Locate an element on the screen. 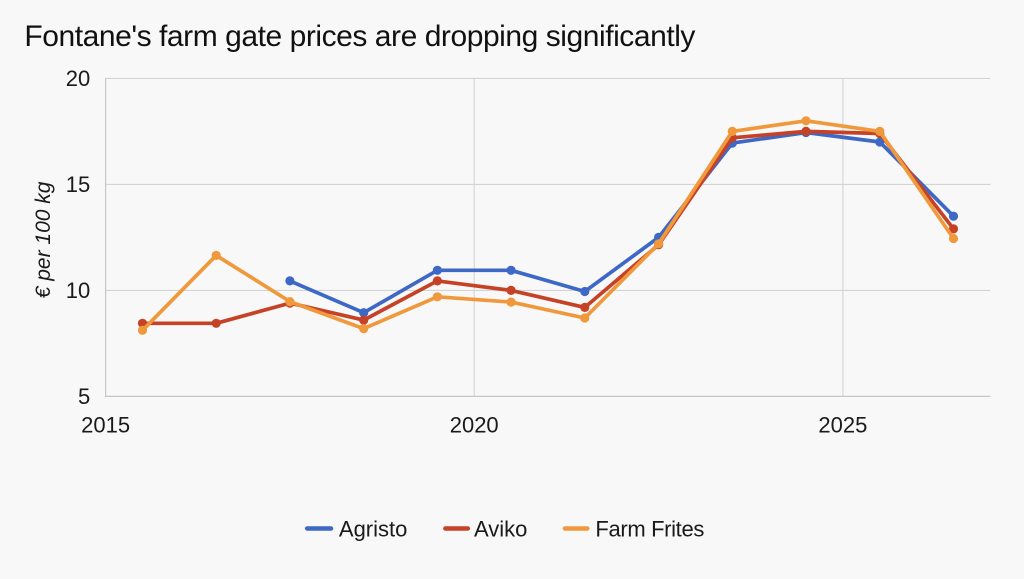 The height and width of the screenshot is (579, 1024). svg-text: 2020 is located at coordinates (474, 425).